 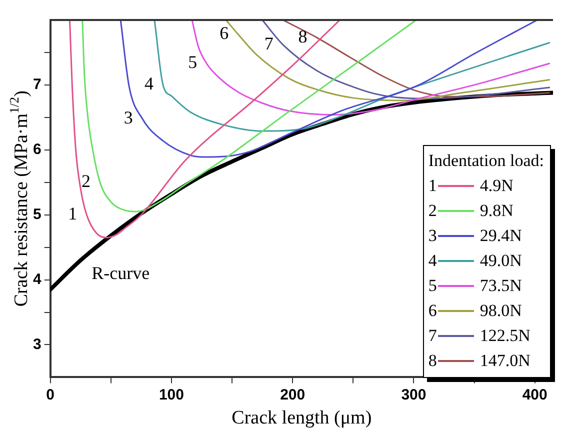 What do you see at coordinates (501, 236) in the screenshot?
I see `legend-label: 29.4N` at bounding box center [501, 236].